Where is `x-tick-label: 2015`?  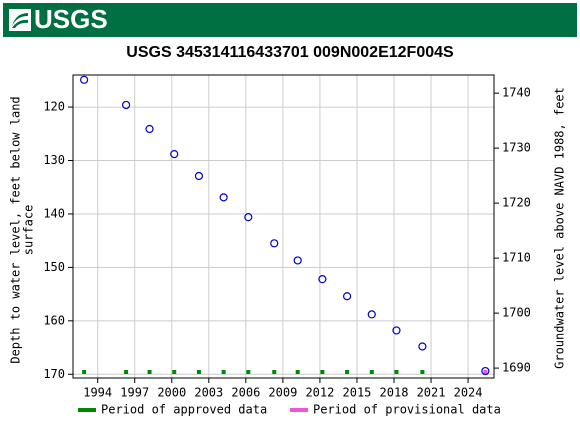 x-tick-label: 2015 is located at coordinates (357, 393).